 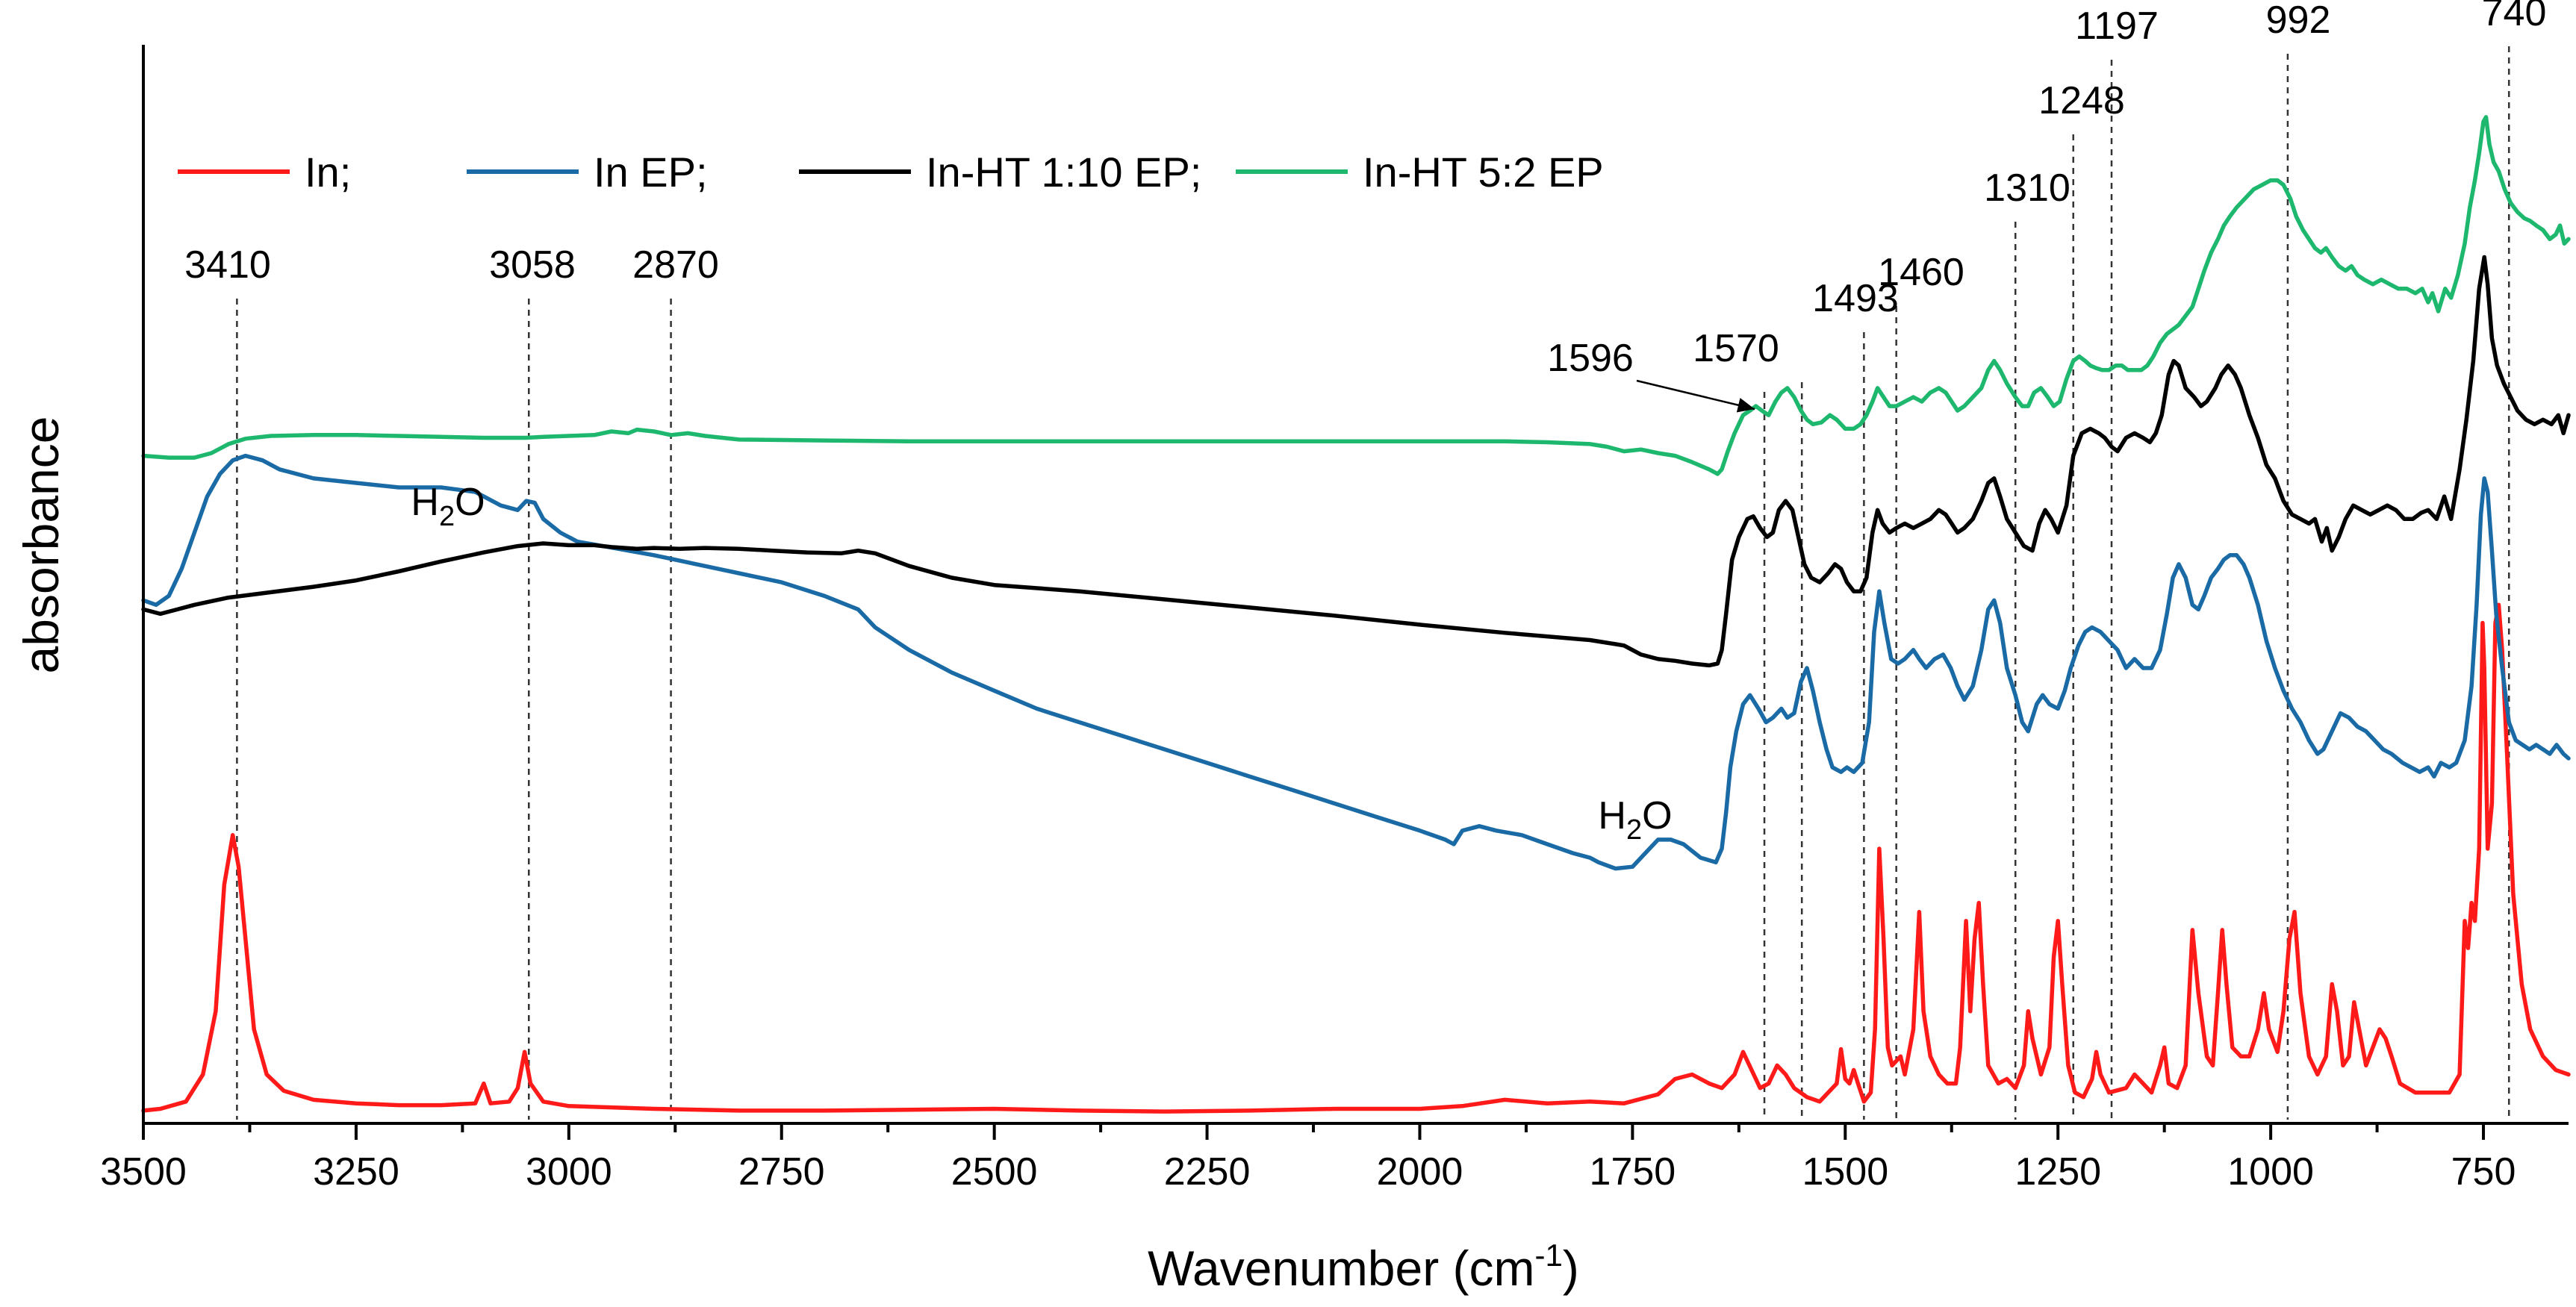 I want to click on peak-label-1596: 1596, so click(x=1590, y=358).